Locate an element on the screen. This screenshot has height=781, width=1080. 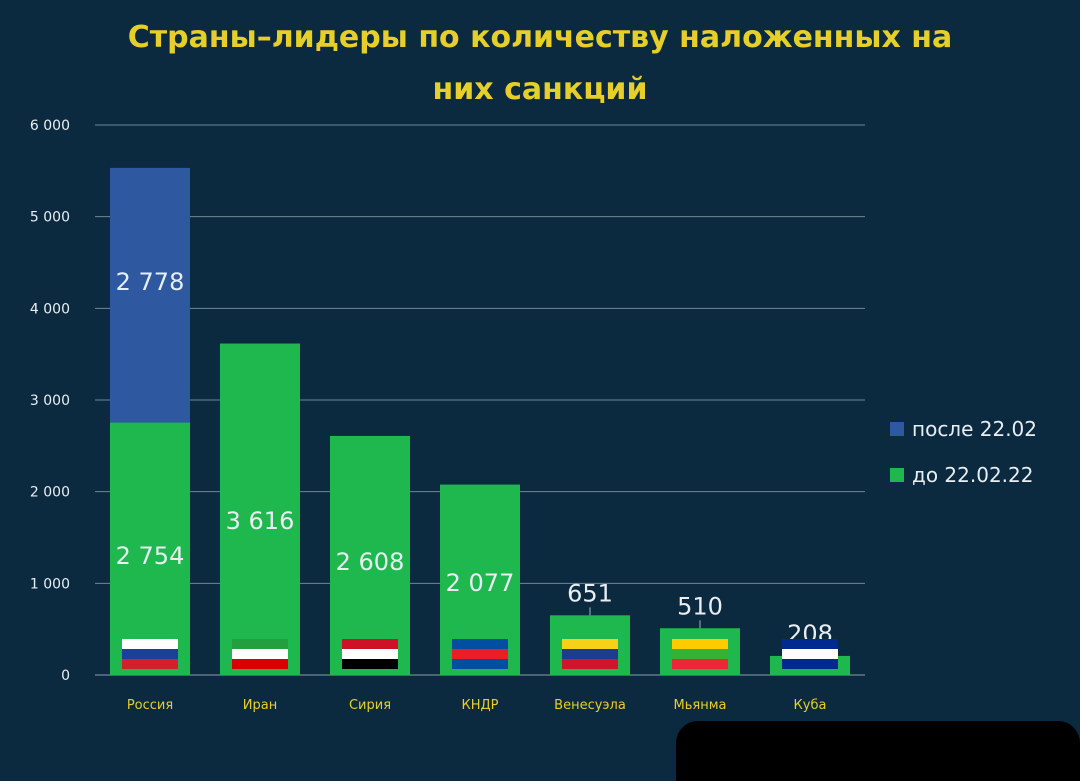
x-tick-label: Сирия is located at coordinates (370, 705).